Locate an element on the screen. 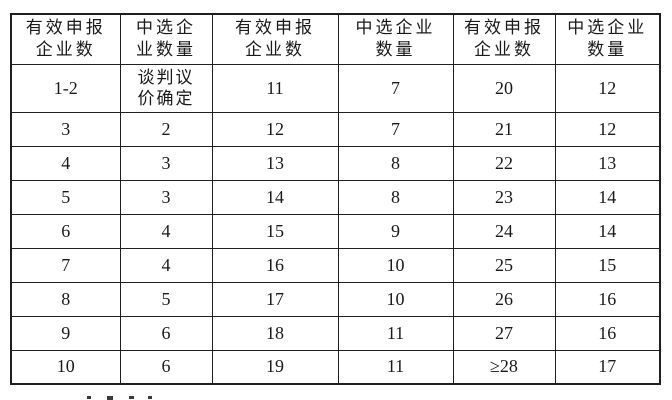  header-row: 有效申报 企业数 中选企 业数量 有效申报 企业数 中选企业 数量 有效申报 企业数 中选企业 数量 is located at coordinates (335, 39).